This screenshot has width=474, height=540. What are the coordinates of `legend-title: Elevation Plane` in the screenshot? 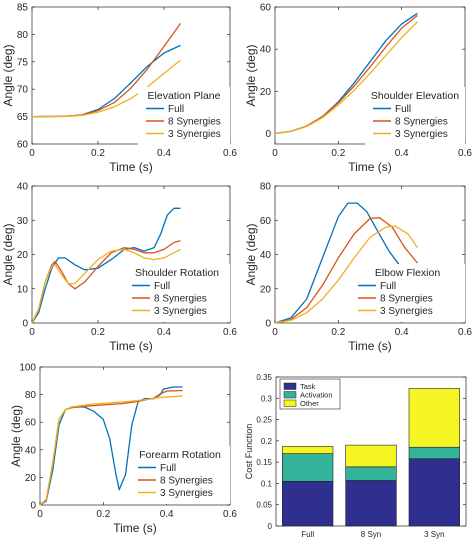 It's located at (184, 96).